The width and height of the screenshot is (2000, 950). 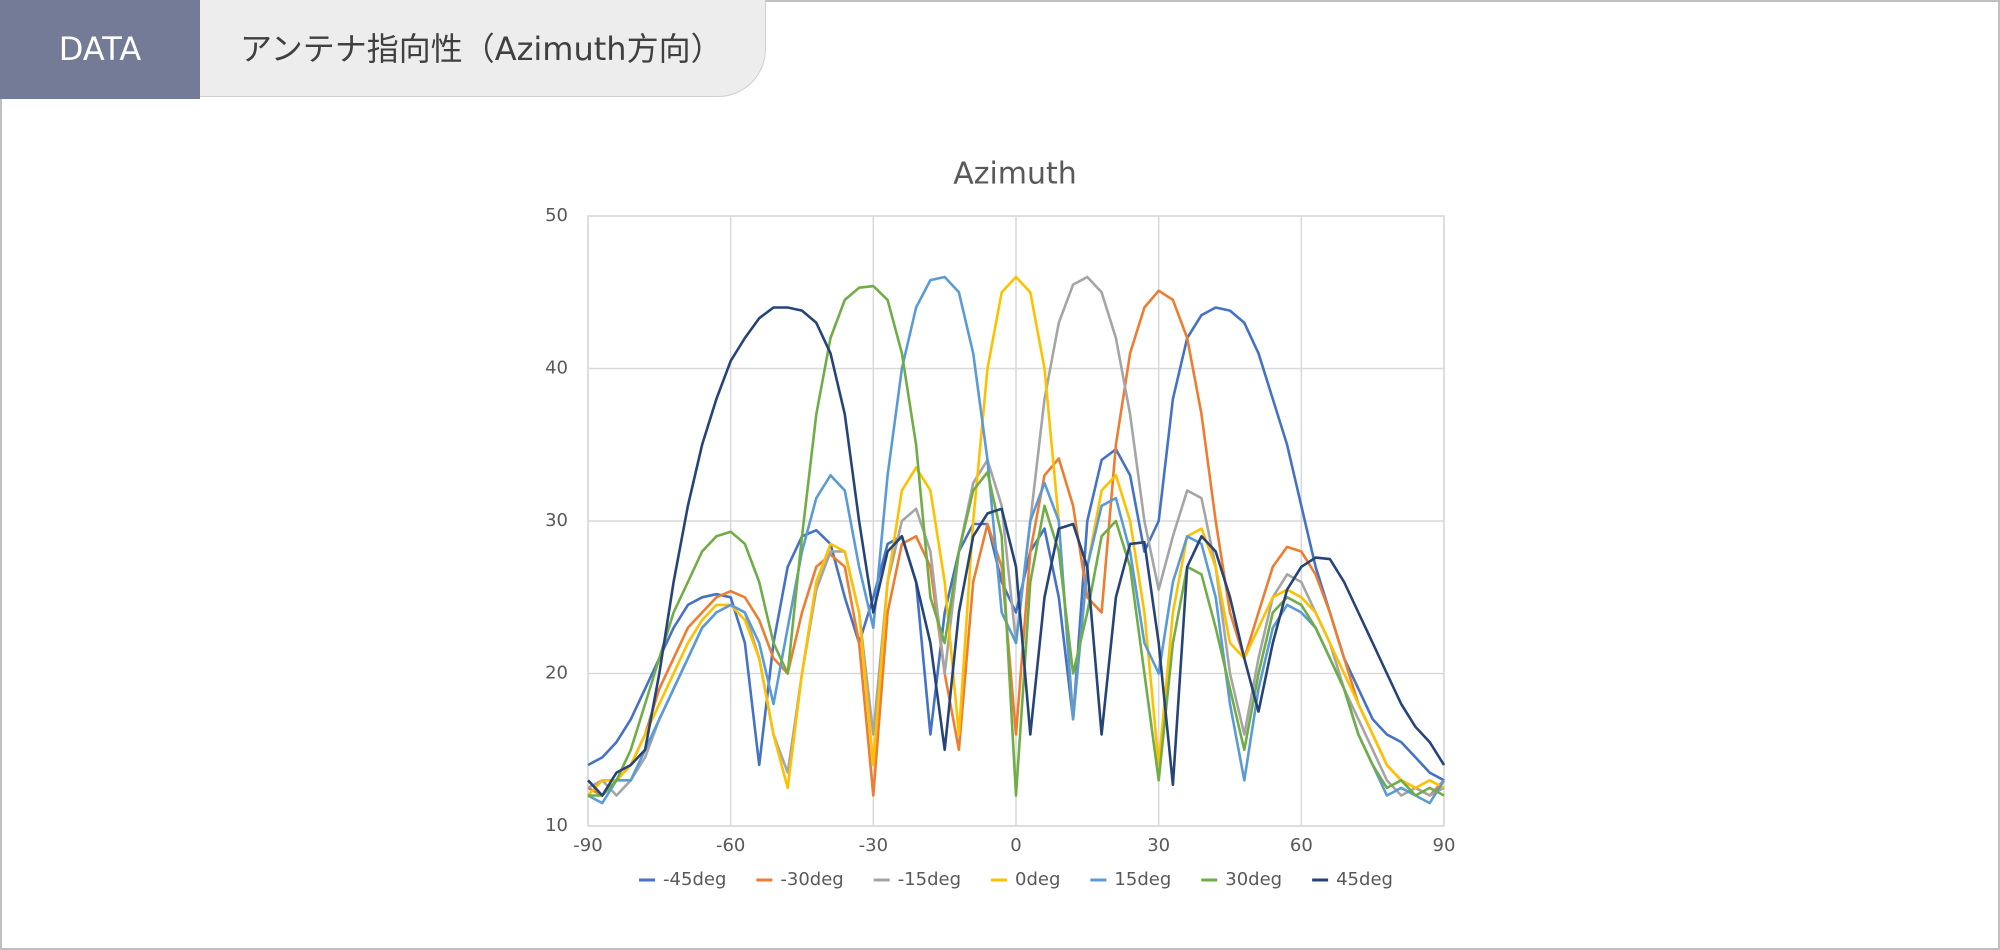 What do you see at coordinates (1015, 845) in the screenshot?
I see `x-tick-label: 0` at bounding box center [1015, 845].